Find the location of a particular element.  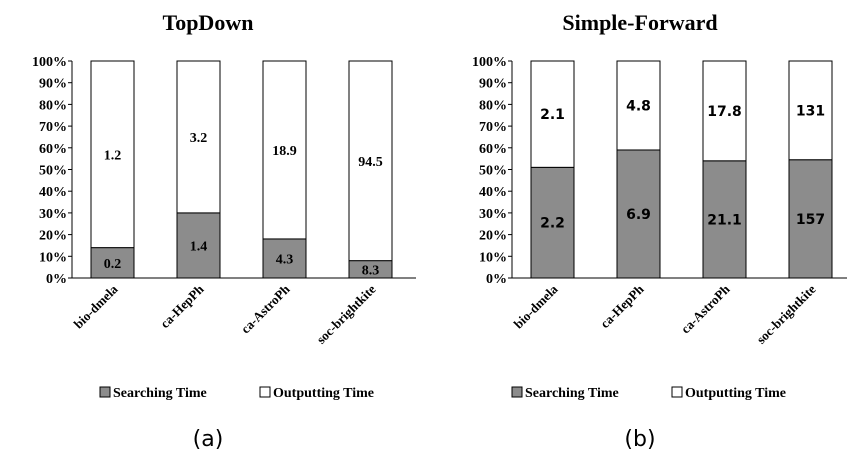

data-label: 21.1 is located at coordinates (724, 220).